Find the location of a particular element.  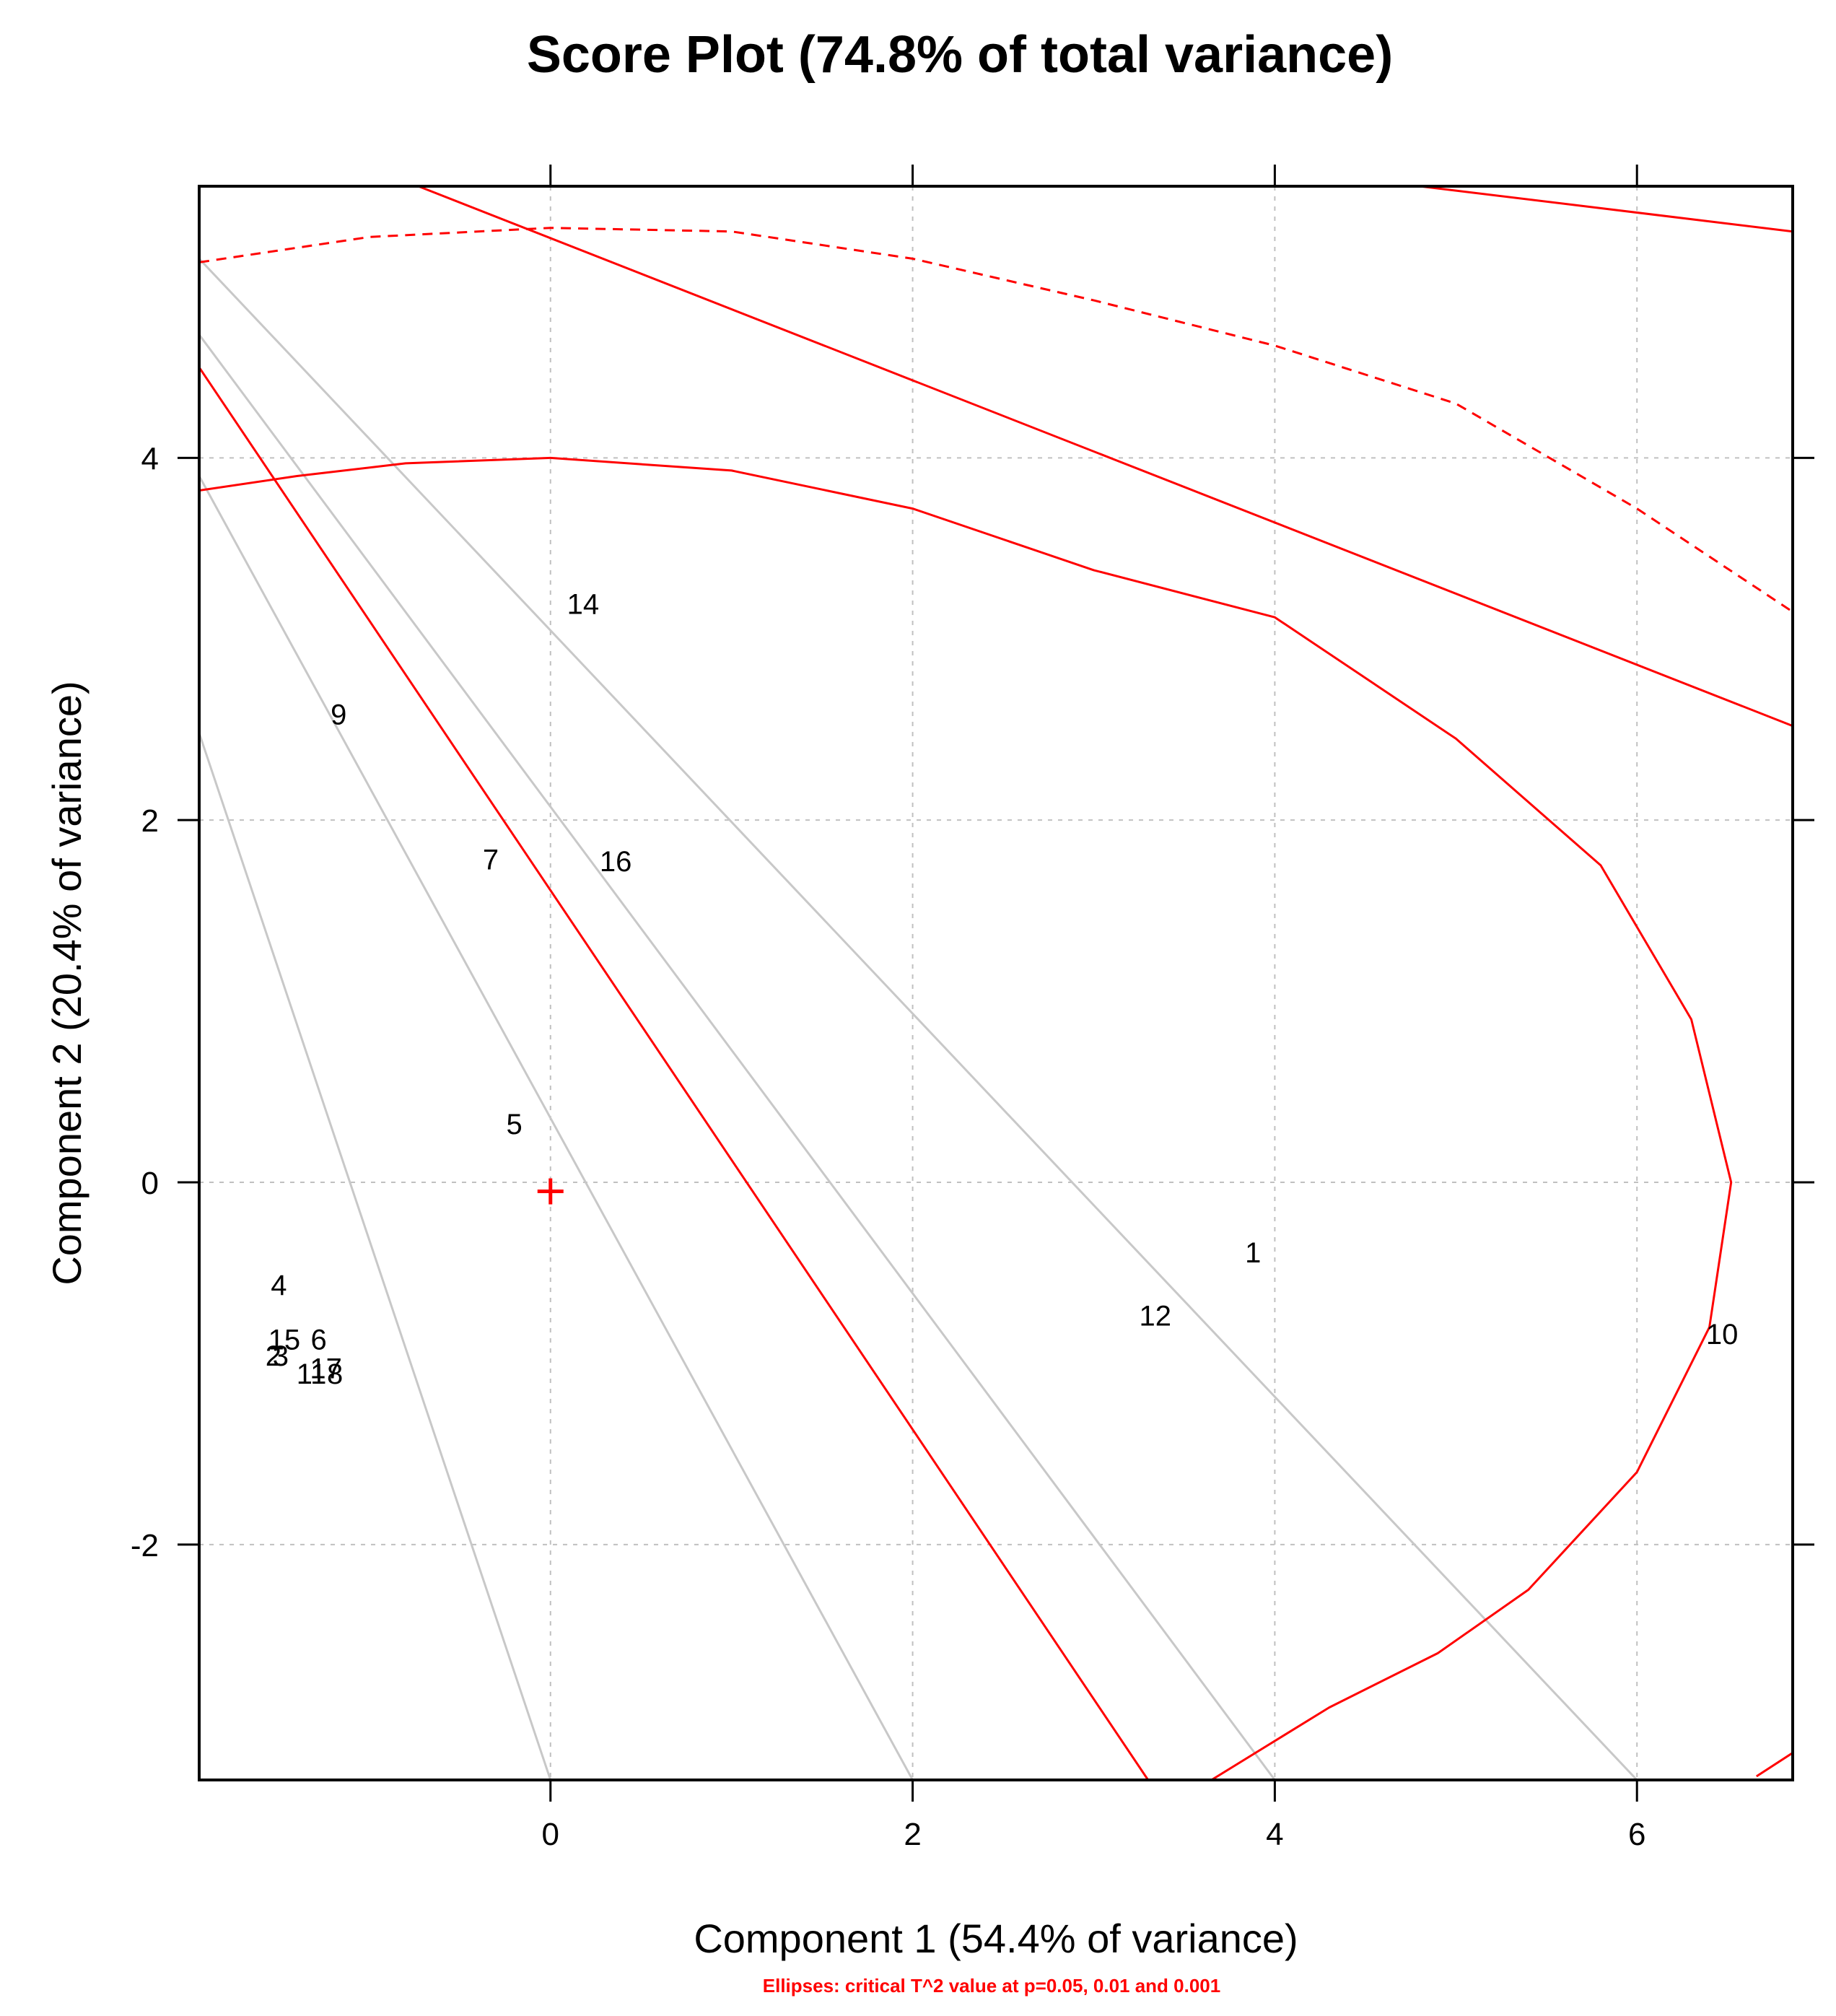

y-tick-label: -2 is located at coordinates (145, 1545).